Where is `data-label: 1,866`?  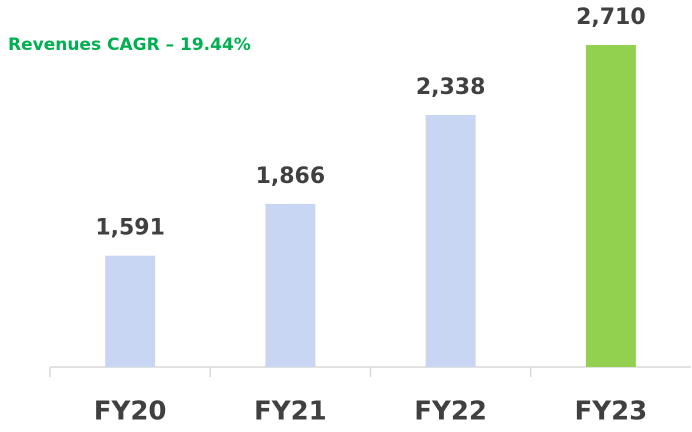 data-label: 1,866 is located at coordinates (291, 176).